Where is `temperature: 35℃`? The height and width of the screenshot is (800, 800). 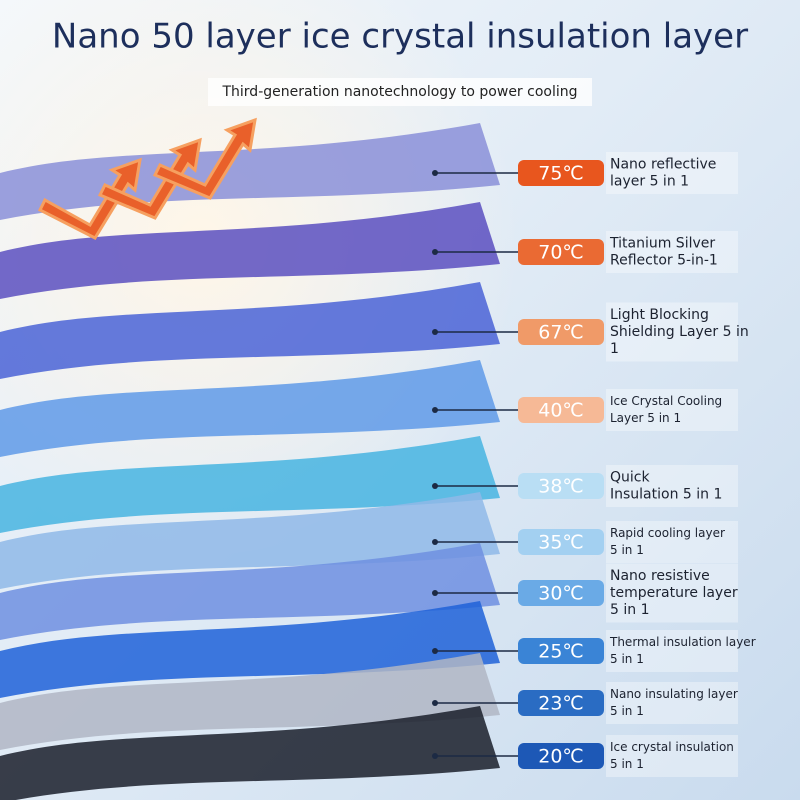 temperature: 35℃ is located at coordinates (561, 543).